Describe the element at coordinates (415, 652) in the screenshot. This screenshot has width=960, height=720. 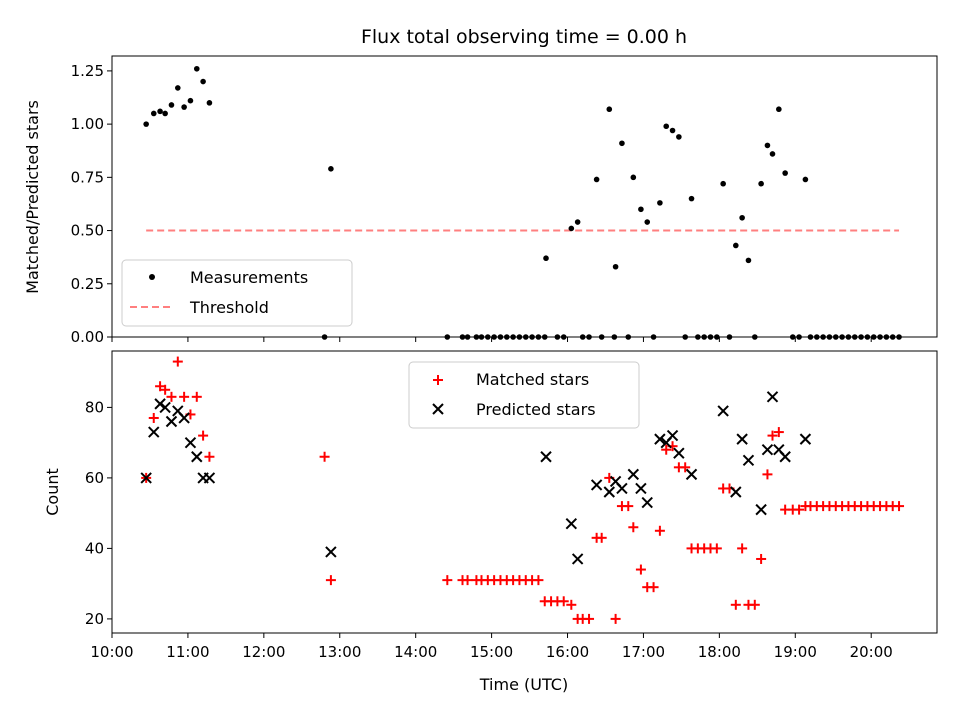
I see `x-tick-label: 14:00` at that location.